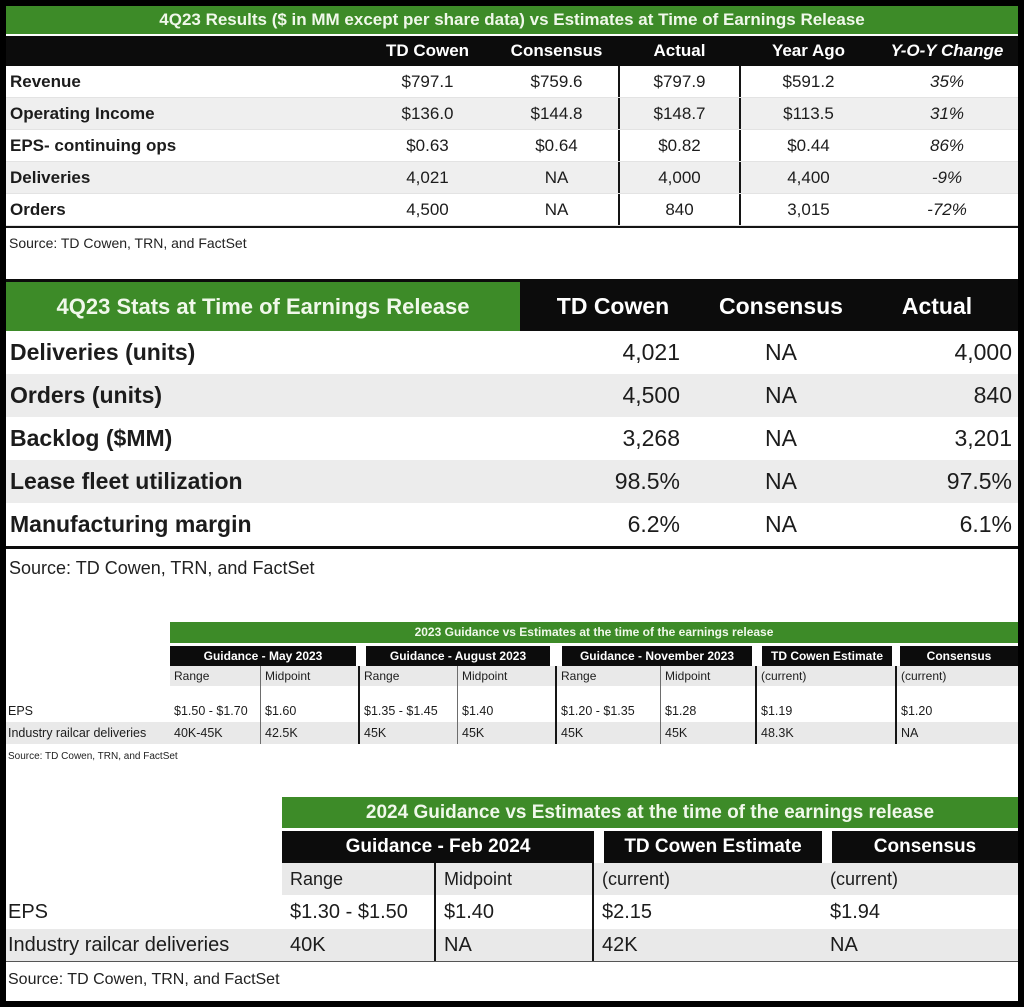 Image resolution: width=1024 pixels, height=1007 pixels. I want to click on cell-value: $2.15, so click(627, 911).